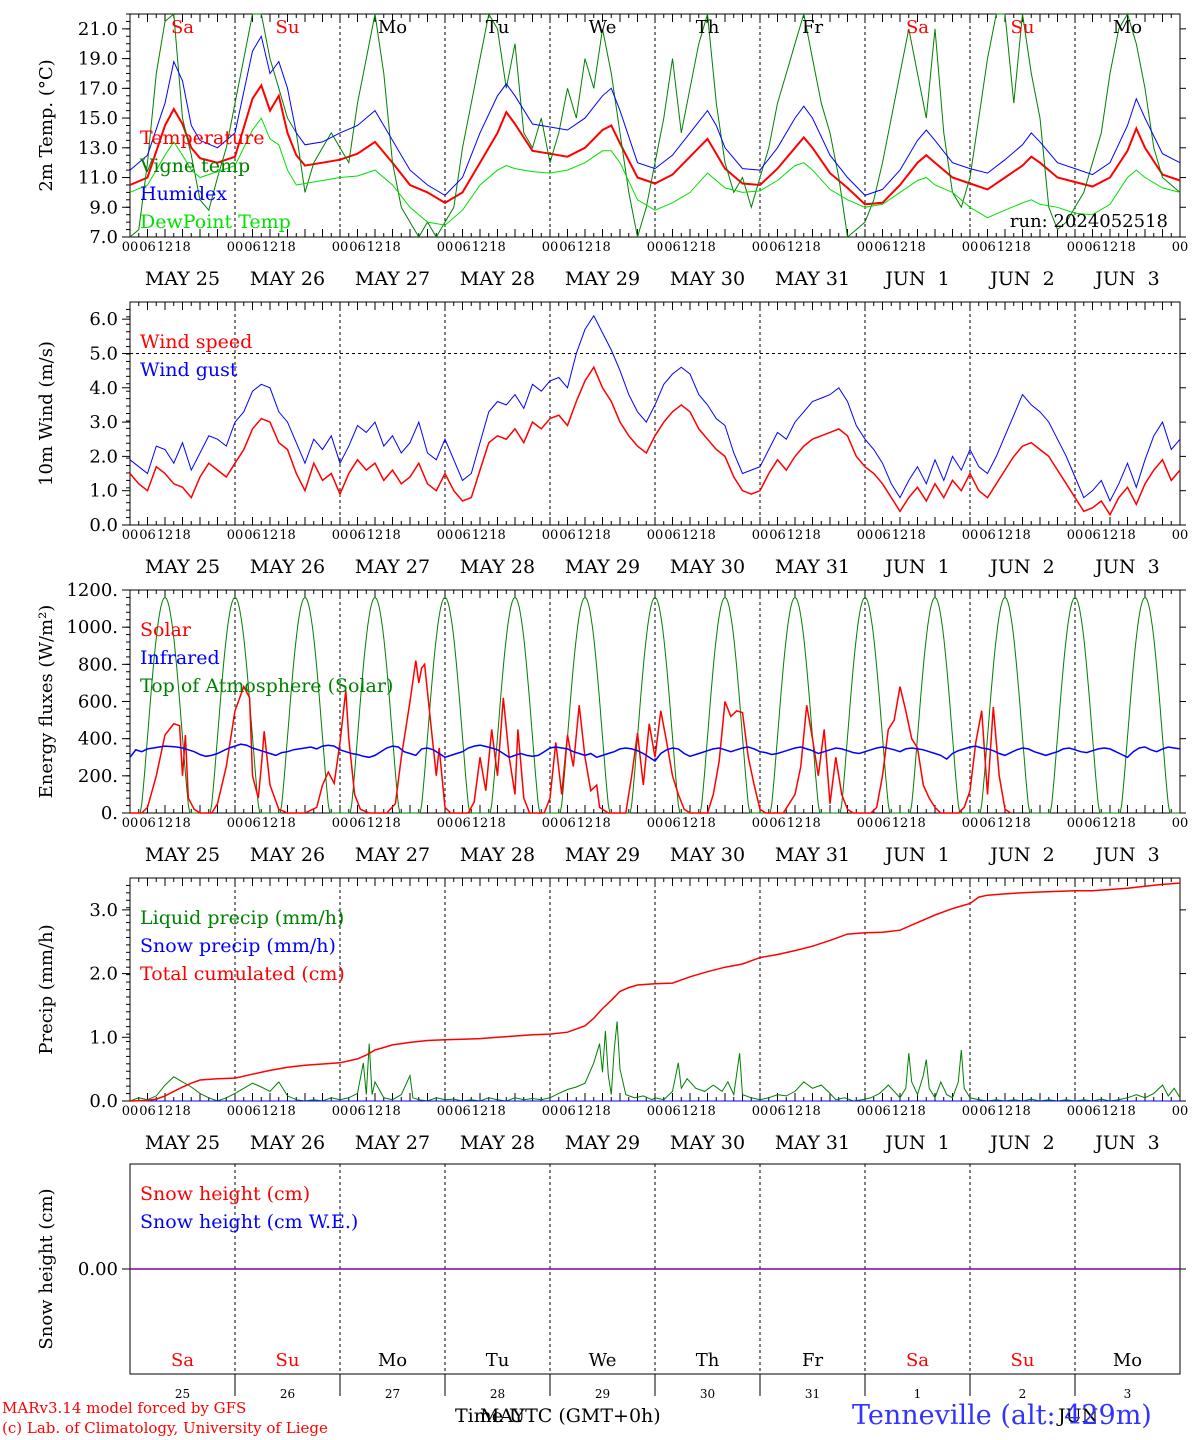 This screenshot has height=1440, width=1194. Describe the element at coordinates (287, 247) in the screenshot. I see `temp-hour-label: 18` at that location.